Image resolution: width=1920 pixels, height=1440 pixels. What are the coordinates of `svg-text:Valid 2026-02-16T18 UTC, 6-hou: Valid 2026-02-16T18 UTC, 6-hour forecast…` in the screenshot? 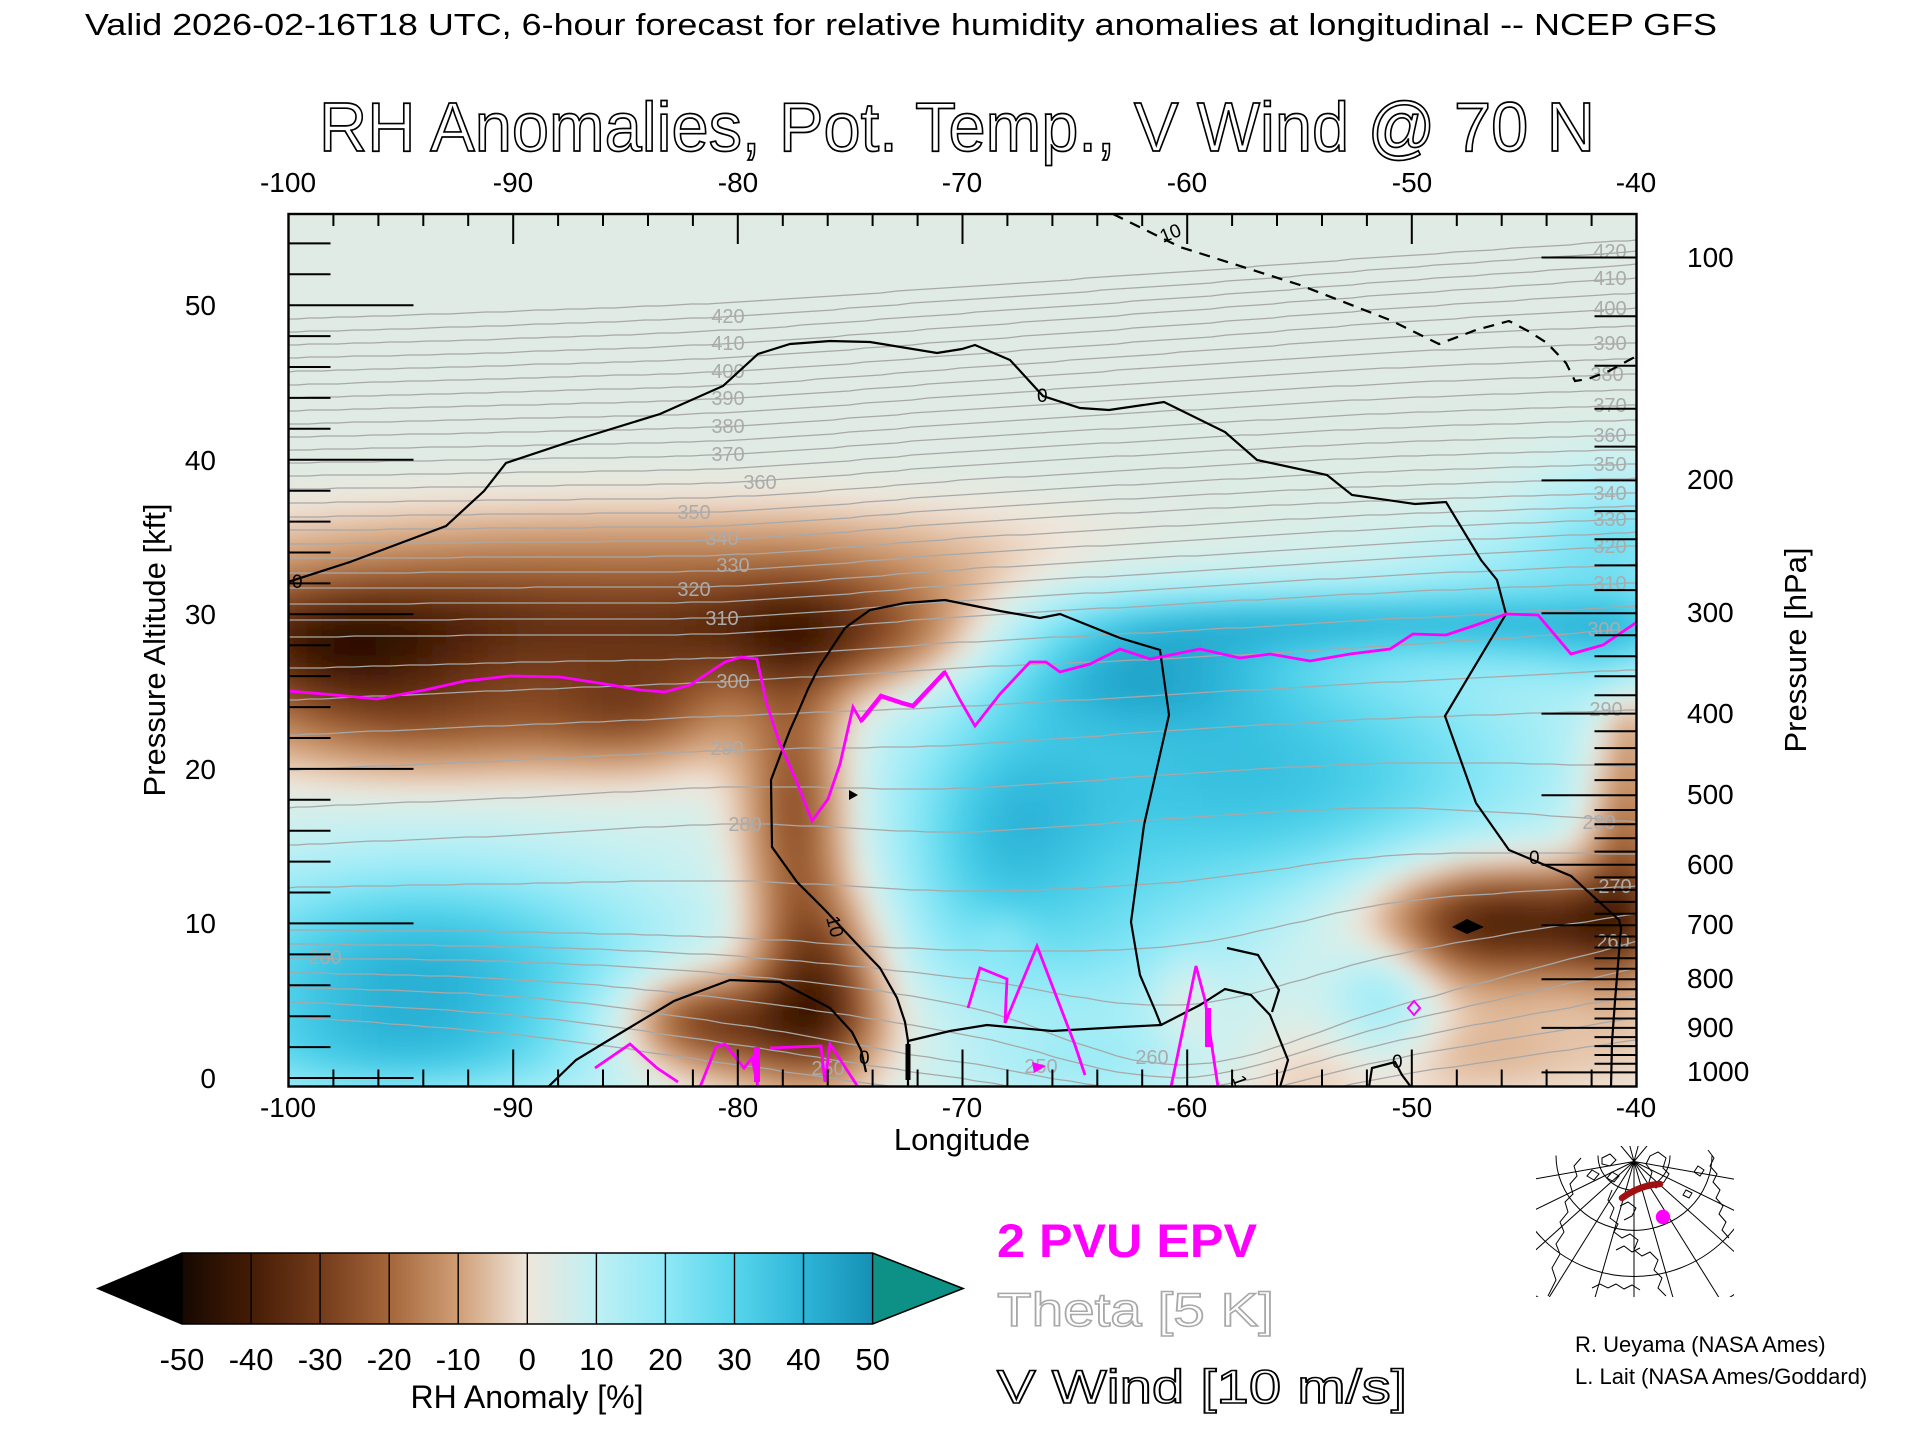 It's located at (901, 24).